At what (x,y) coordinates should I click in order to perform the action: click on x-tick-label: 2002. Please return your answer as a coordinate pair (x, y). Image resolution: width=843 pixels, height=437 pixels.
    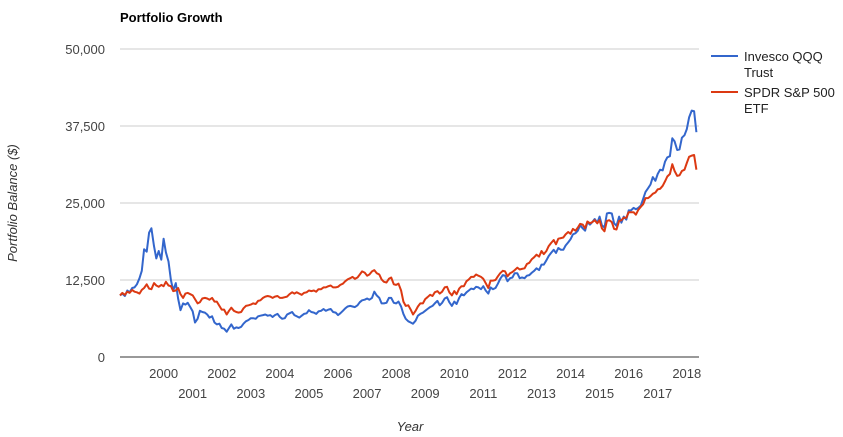
    Looking at the image, I should click on (221, 373).